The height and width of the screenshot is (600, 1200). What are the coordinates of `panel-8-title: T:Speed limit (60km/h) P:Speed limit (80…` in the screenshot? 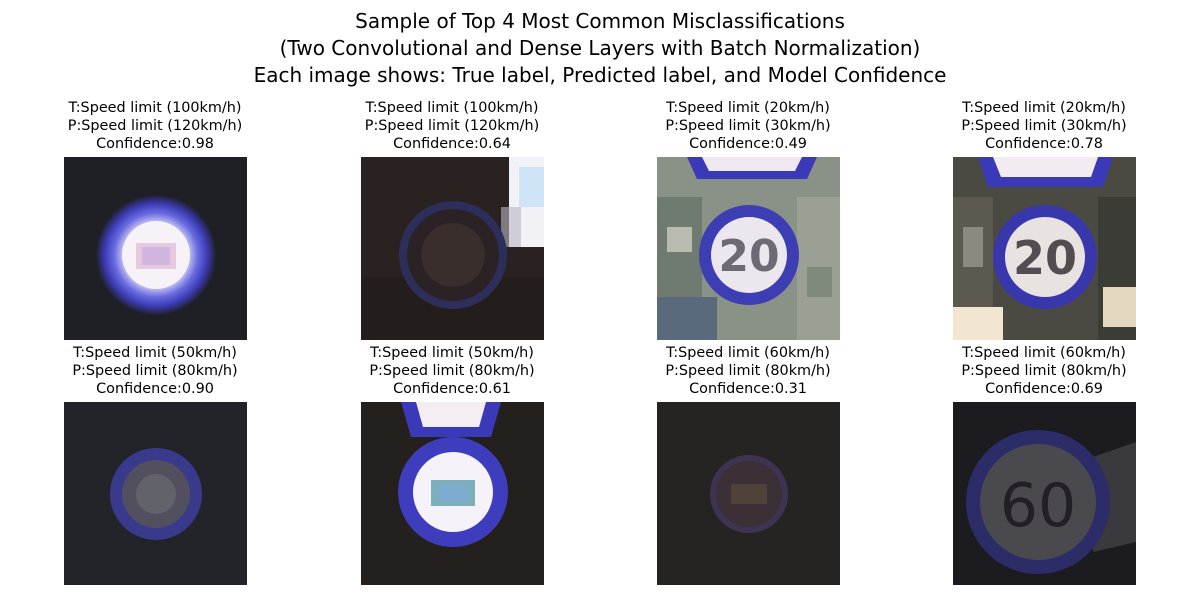 It's located at (1044, 371).